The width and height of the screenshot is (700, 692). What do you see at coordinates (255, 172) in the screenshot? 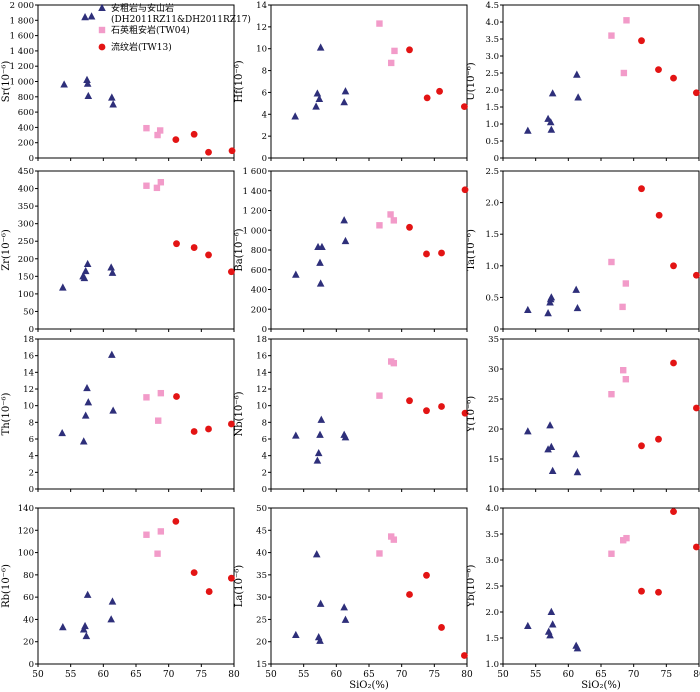
I see `y-tick-label: 1 600` at bounding box center [255, 172].